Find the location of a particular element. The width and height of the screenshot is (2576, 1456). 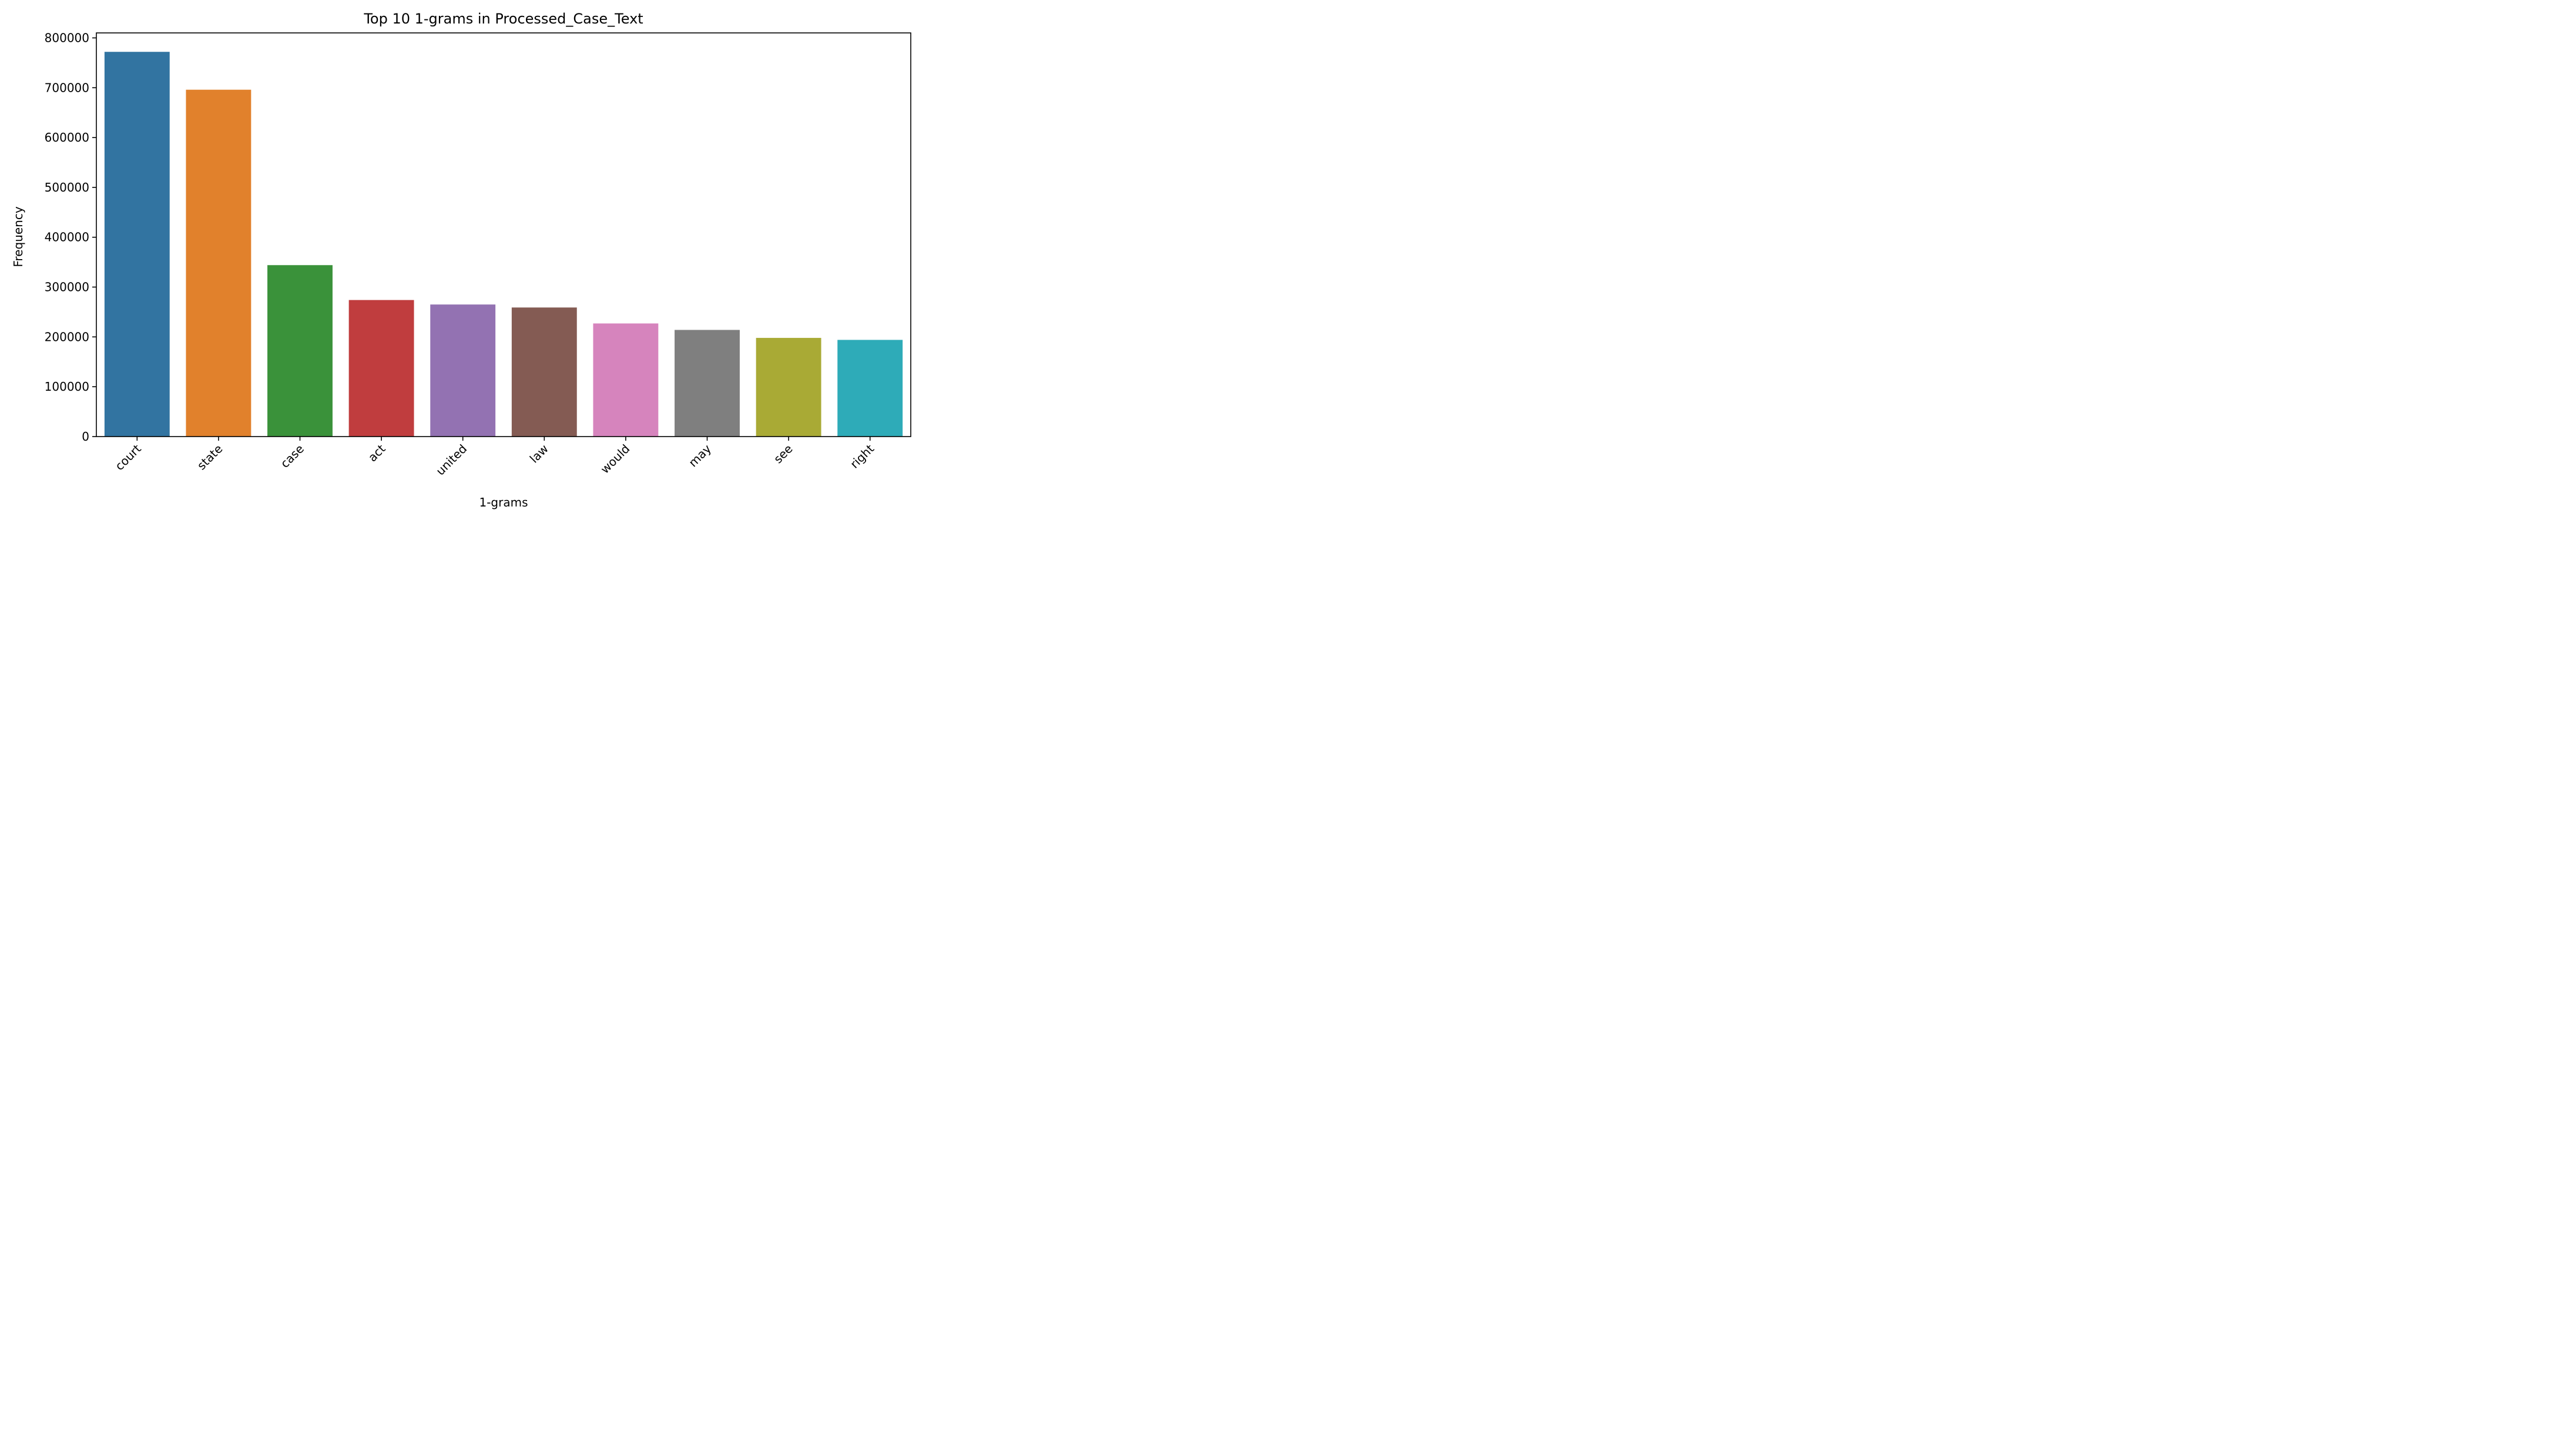

bar-may is located at coordinates (707, 383).